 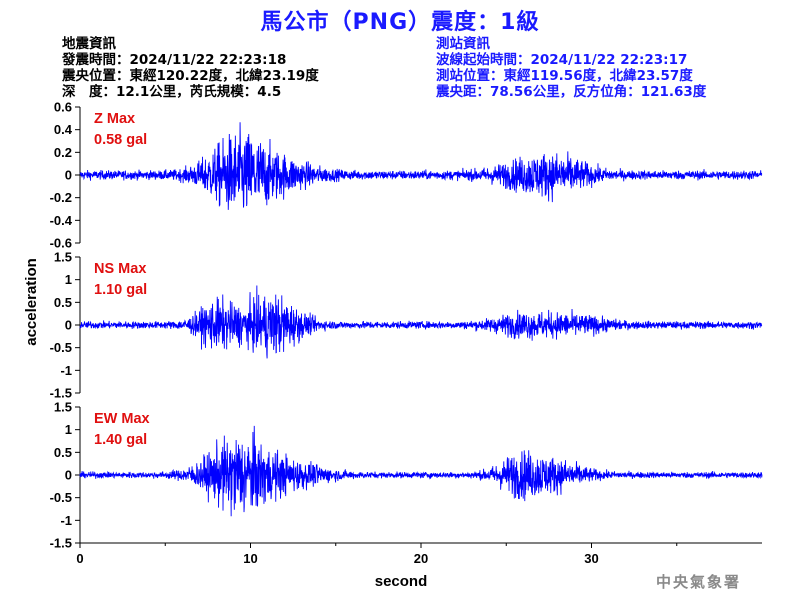 What do you see at coordinates (172, 92) in the screenshot?
I see `depth-magnitude: 深 度：12.1公里，芮氏規模：4.5` at bounding box center [172, 92].